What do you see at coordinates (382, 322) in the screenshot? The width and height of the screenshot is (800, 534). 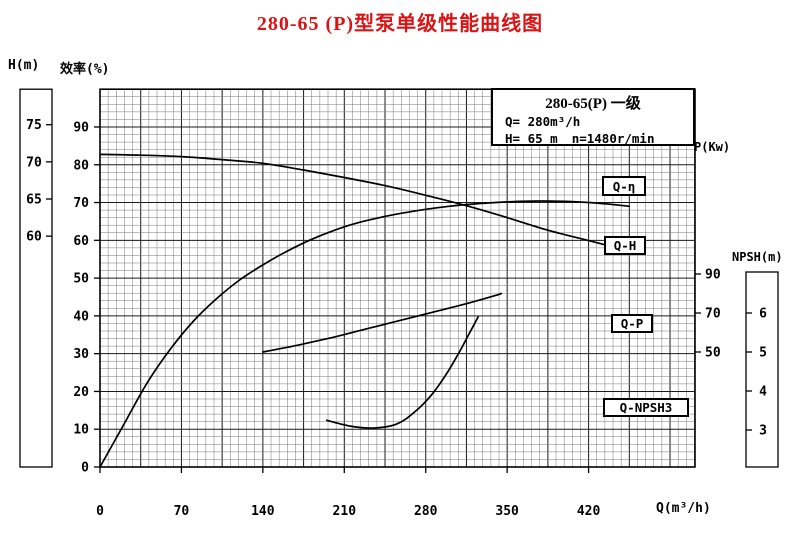 I see `curve-Q-P` at bounding box center [382, 322].